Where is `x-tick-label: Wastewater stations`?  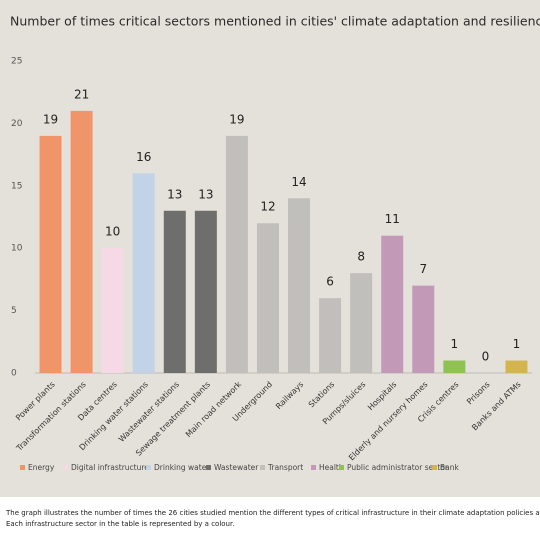
x-tick-label: Wastewater stations is located at coordinates (149, 412).